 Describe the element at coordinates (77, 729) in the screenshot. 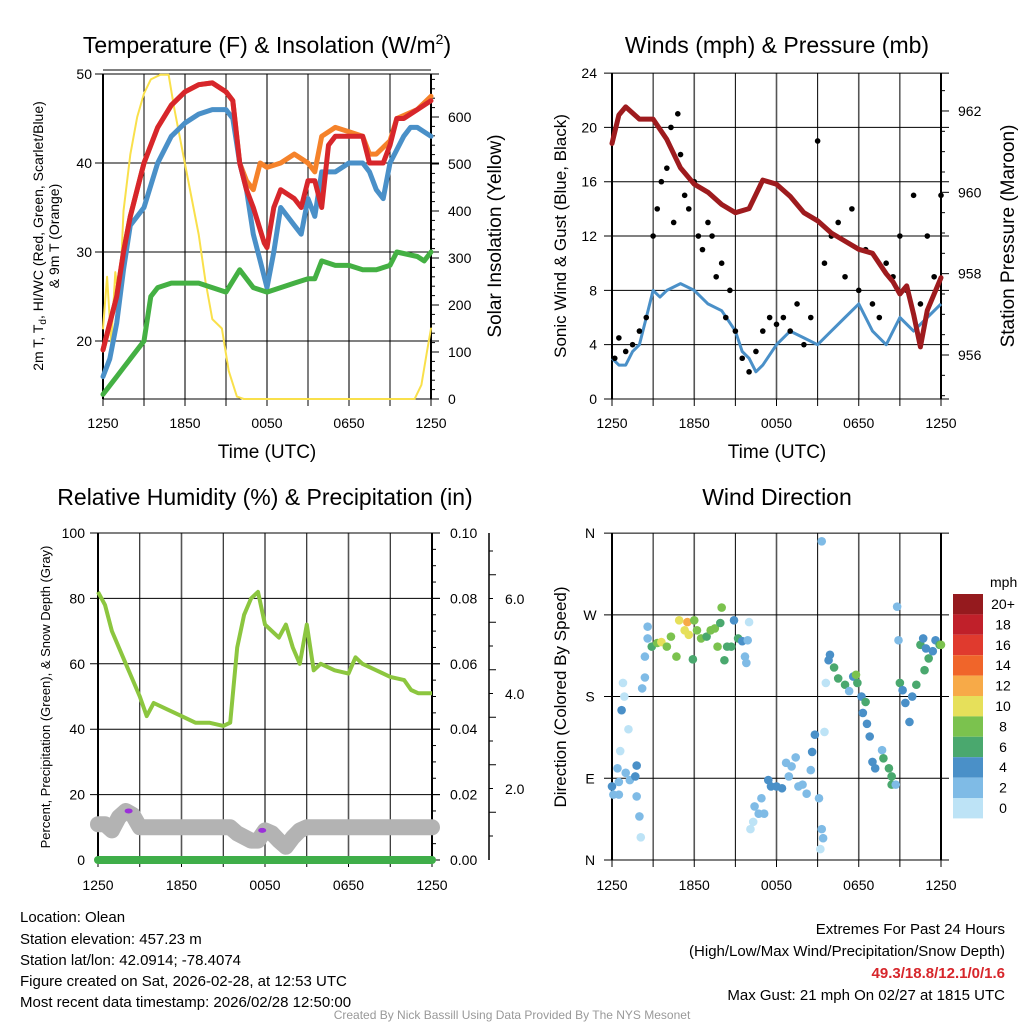

I see `humidity-y-tick-label: 40` at that location.